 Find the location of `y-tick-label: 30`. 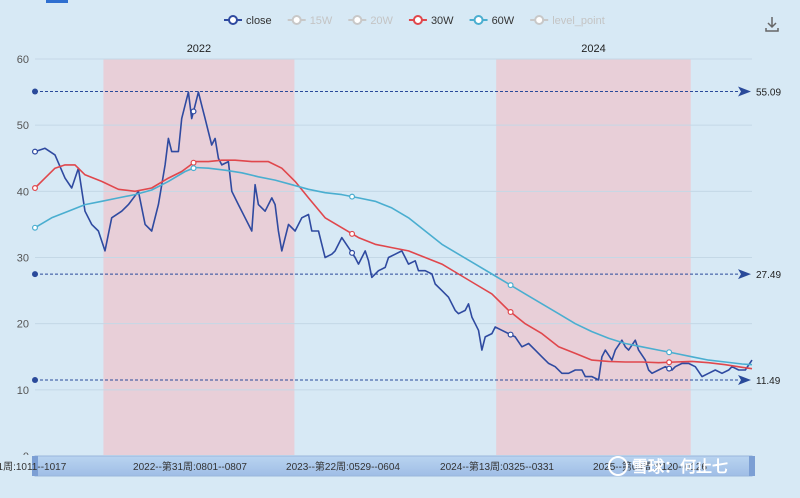

y-tick-label: 30 is located at coordinates (23, 259).